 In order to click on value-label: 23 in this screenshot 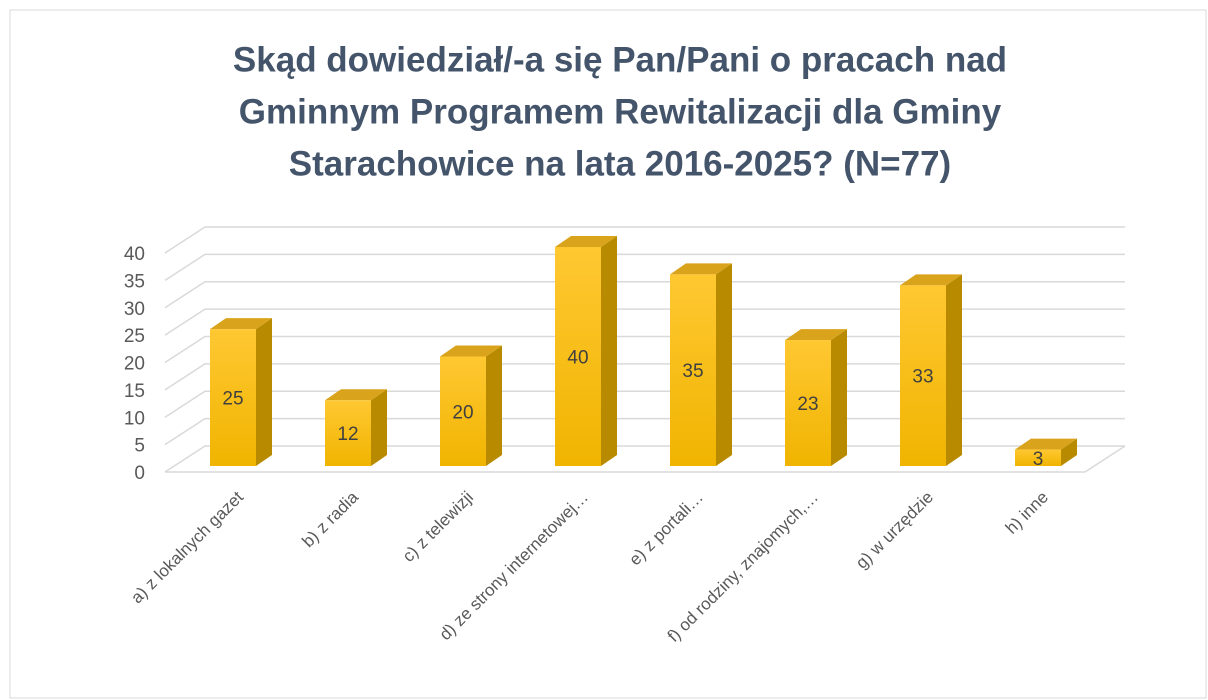, I will do `click(807, 404)`.